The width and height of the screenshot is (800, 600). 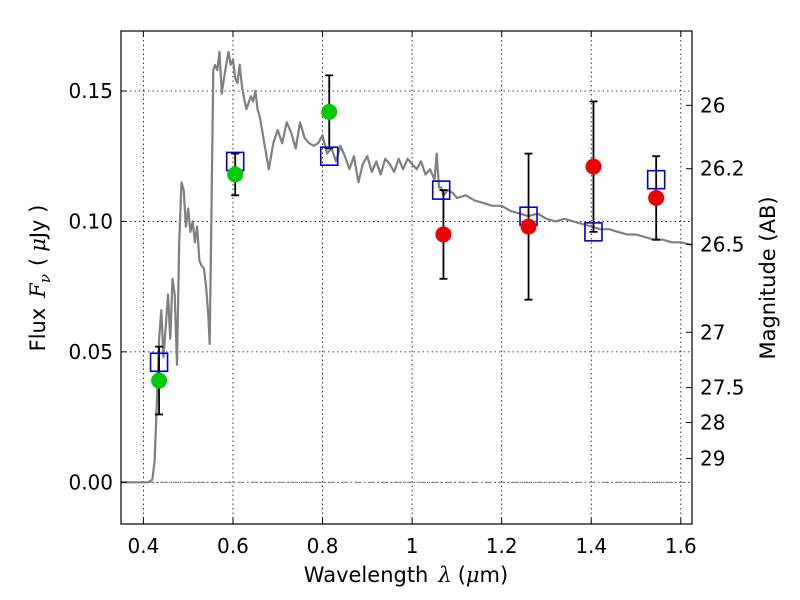 I want to click on x-tick-label: 0.8, so click(x=323, y=546).